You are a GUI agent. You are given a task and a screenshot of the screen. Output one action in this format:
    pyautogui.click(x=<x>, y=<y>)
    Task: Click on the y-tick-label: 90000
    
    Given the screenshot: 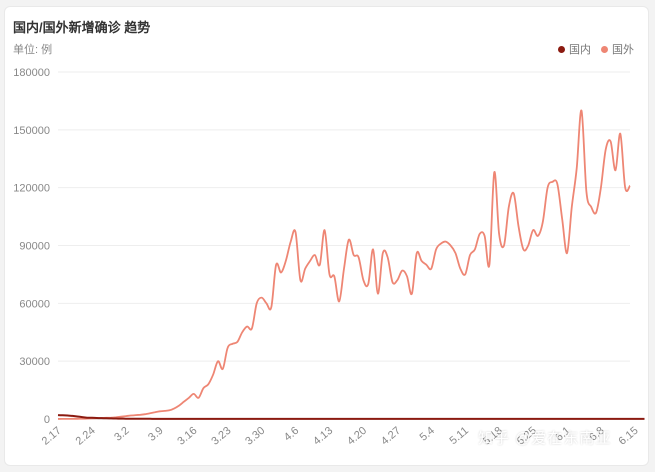 What is the action you would take?
    pyautogui.click(x=34, y=247)
    